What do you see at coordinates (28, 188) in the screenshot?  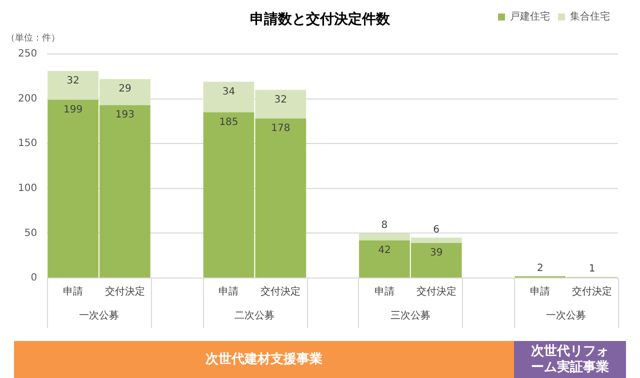 I see `y-tick-label: 100` at bounding box center [28, 188].